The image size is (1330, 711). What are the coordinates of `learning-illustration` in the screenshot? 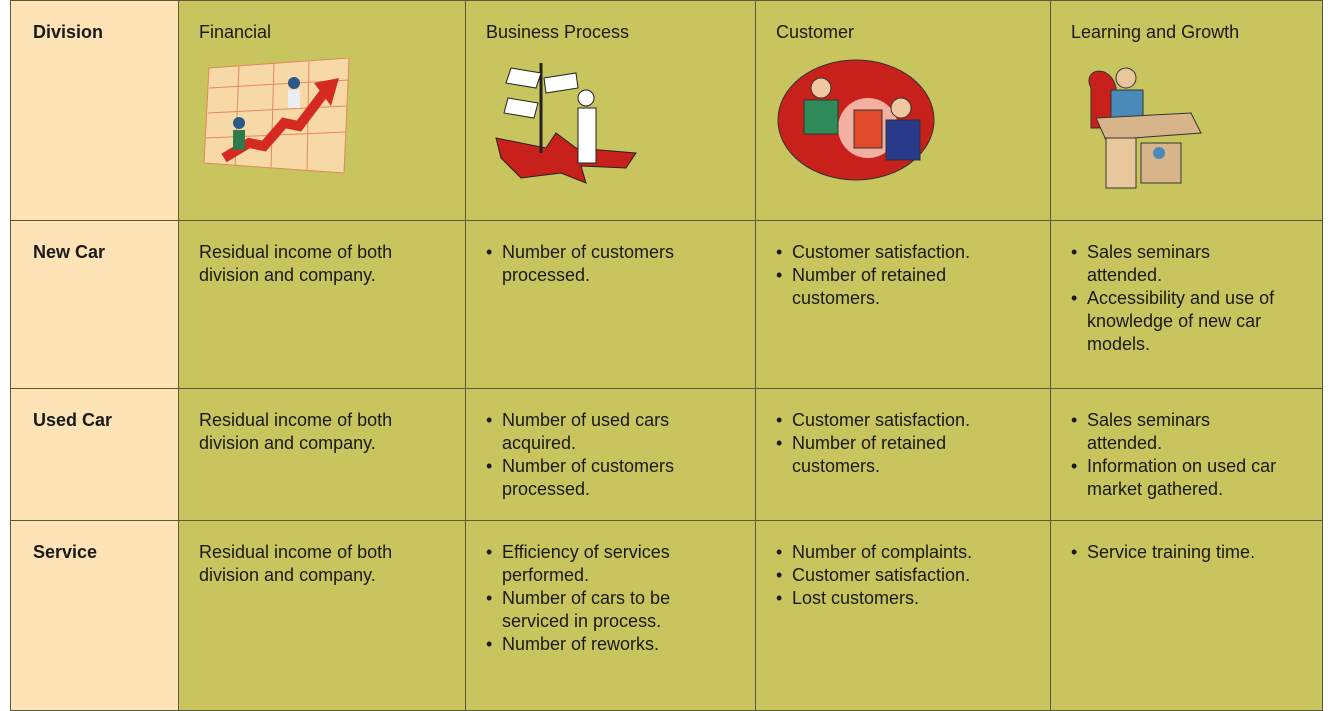 It's located at (1145, 128).